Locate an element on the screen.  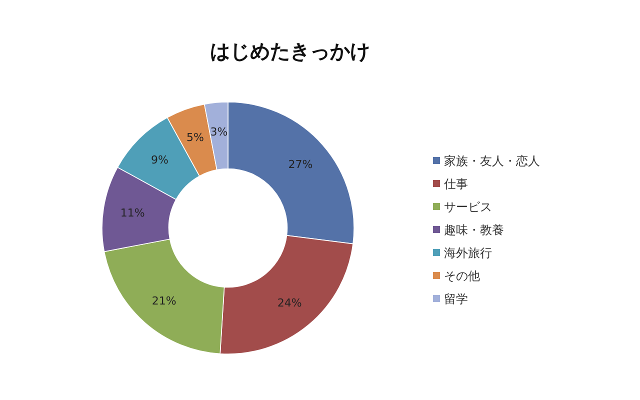
data-label: 21% is located at coordinates (164, 301).